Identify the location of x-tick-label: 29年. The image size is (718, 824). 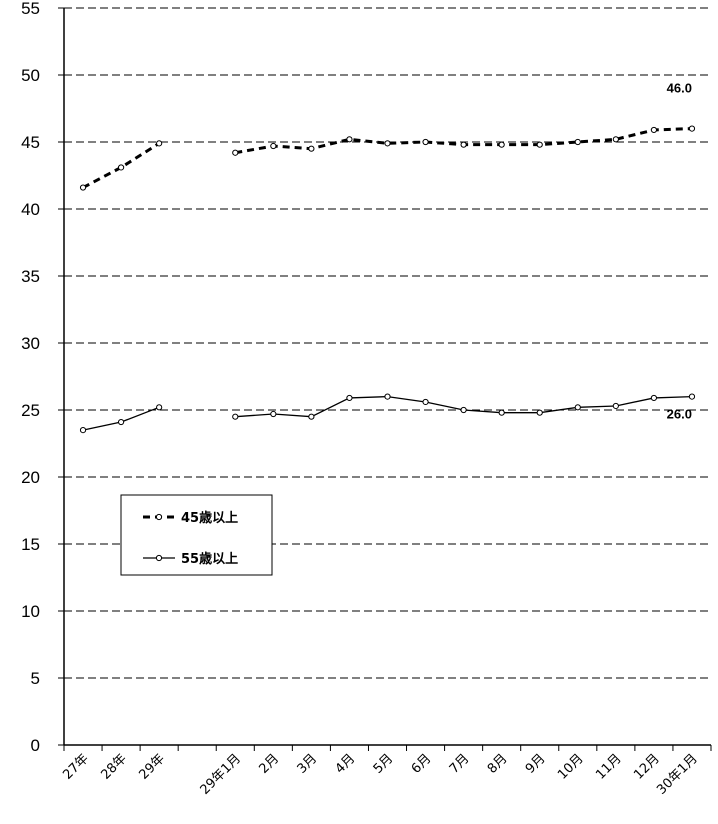
(151, 766).